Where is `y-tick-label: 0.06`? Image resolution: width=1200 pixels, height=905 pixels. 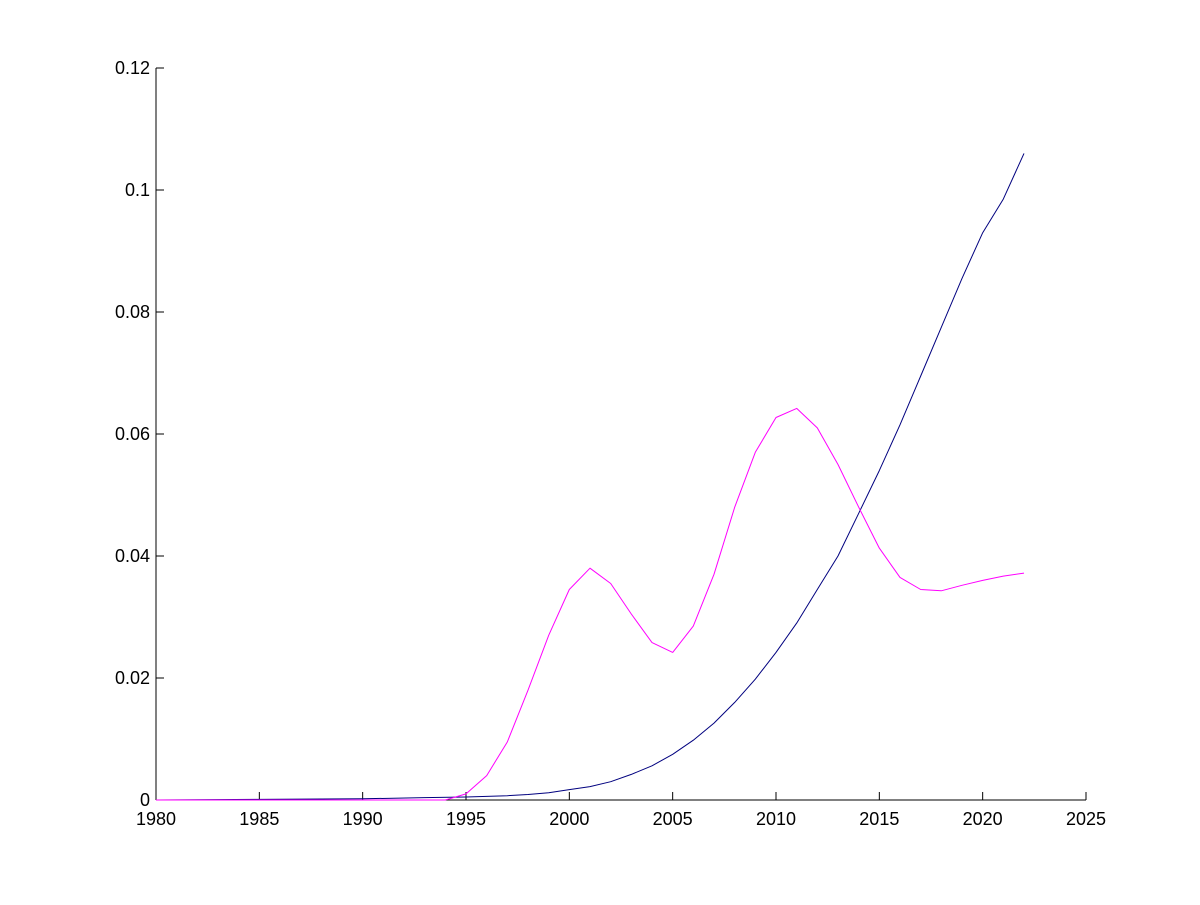 y-tick-label: 0.06 is located at coordinates (132, 434).